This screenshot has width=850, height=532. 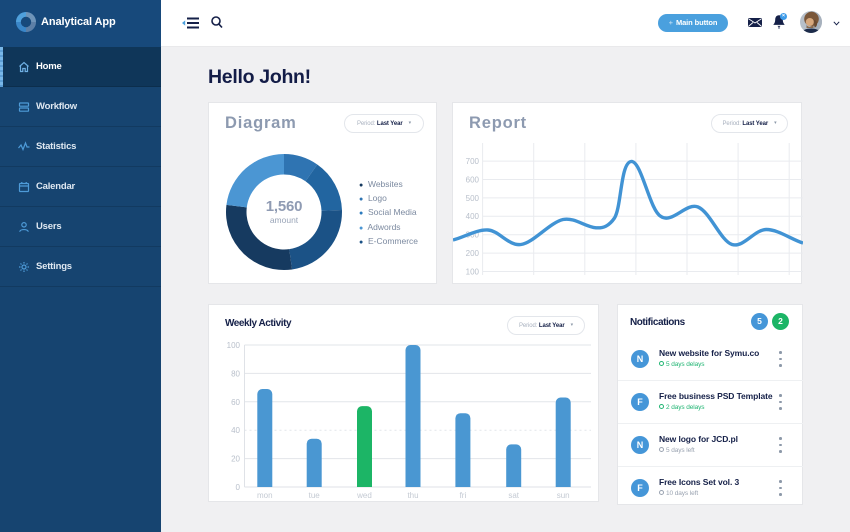 I want to click on svg-text: 0, so click(x=238, y=487).